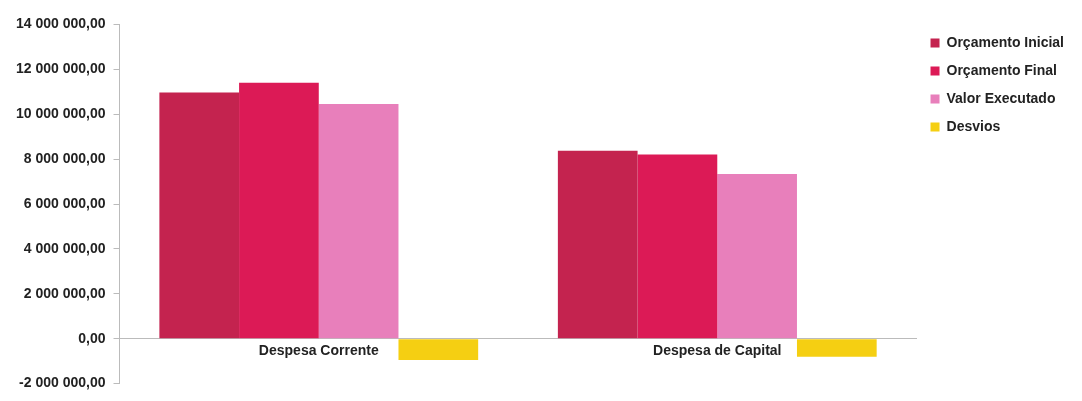  What do you see at coordinates (61, 113) in the screenshot?
I see `y-tick-label: 10 000 000,00` at bounding box center [61, 113].